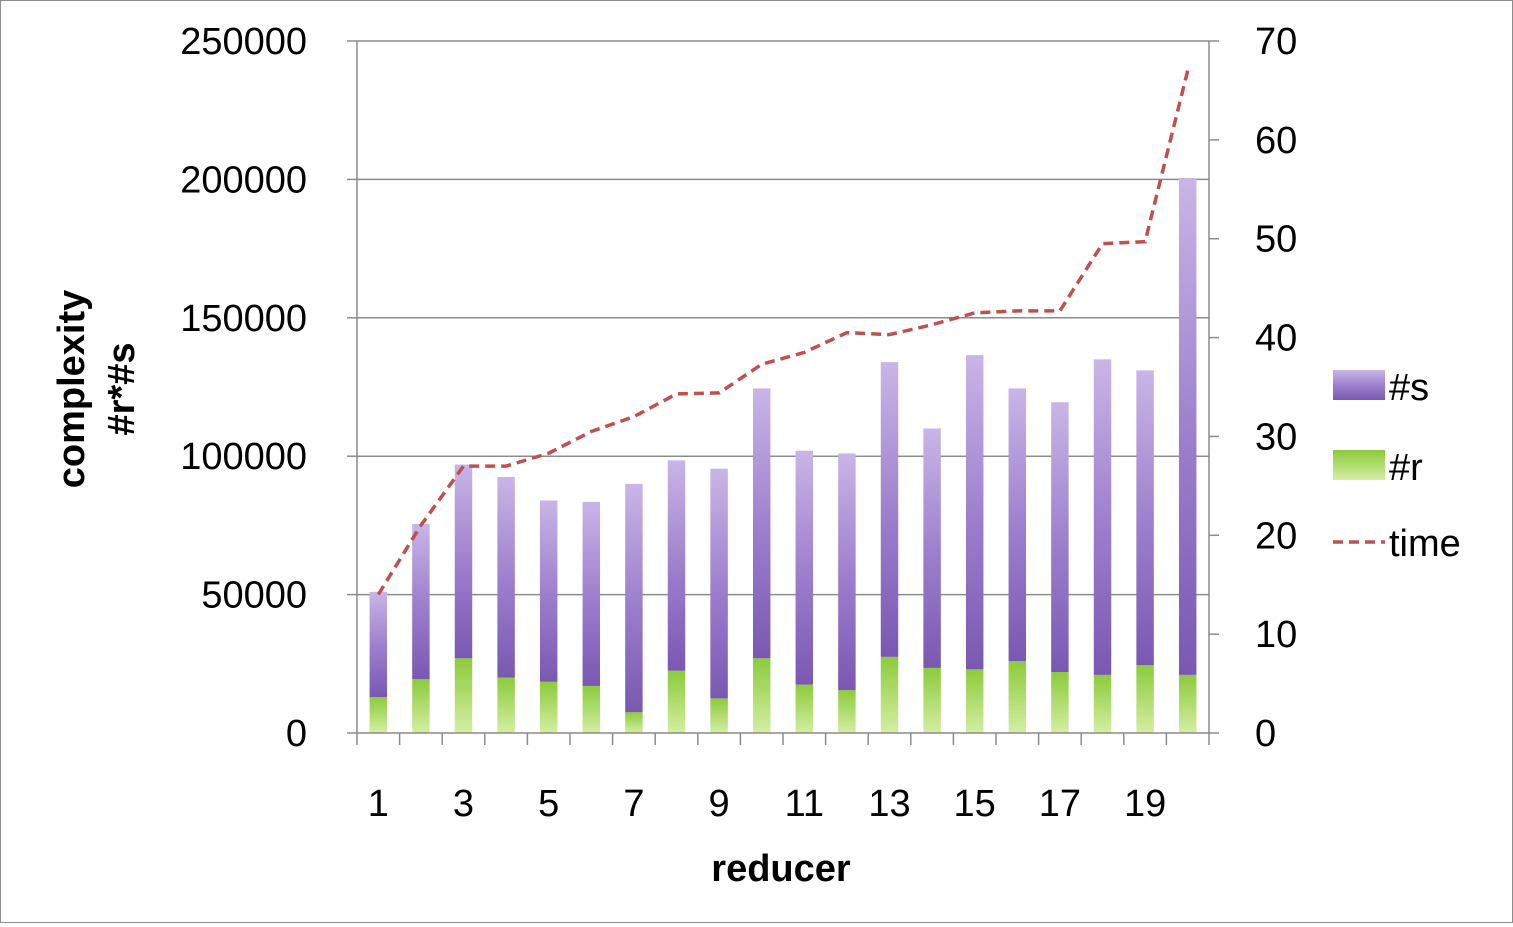 This screenshot has height=927, width=1513. I want to click on y2-tick-label-0: 0, so click(1265, 734).